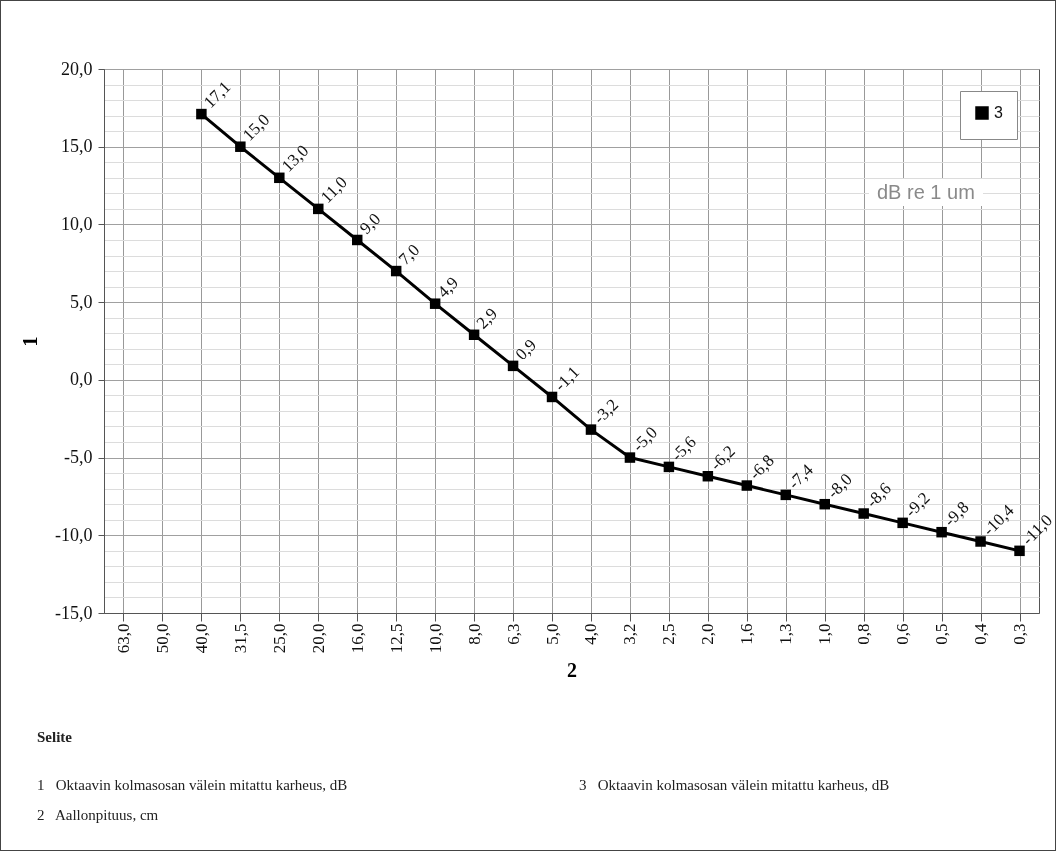 The image size is (1056, 851). Describe the element at coordinates (644, 439) in the screenshot. I see `text: -5,0` at that location.